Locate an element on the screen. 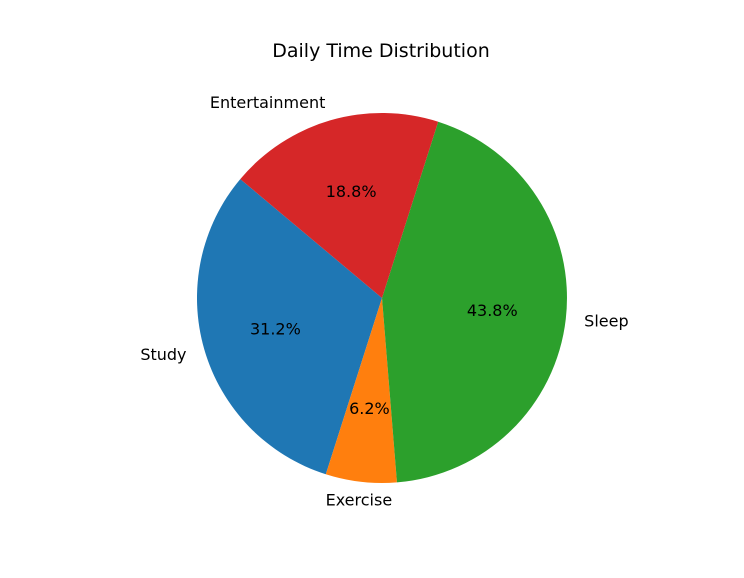  pie-percent-label-exercise: 6.2% is located at coordinates (369, 408).